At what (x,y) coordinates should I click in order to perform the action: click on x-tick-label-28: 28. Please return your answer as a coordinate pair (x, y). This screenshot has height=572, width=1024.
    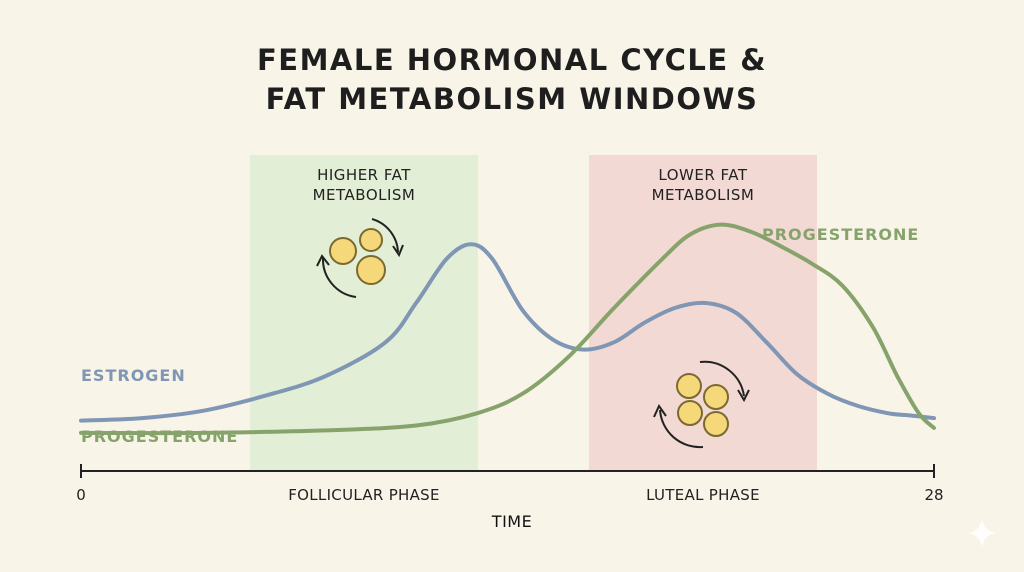
    Looking at the image, I should click on (933, 495).